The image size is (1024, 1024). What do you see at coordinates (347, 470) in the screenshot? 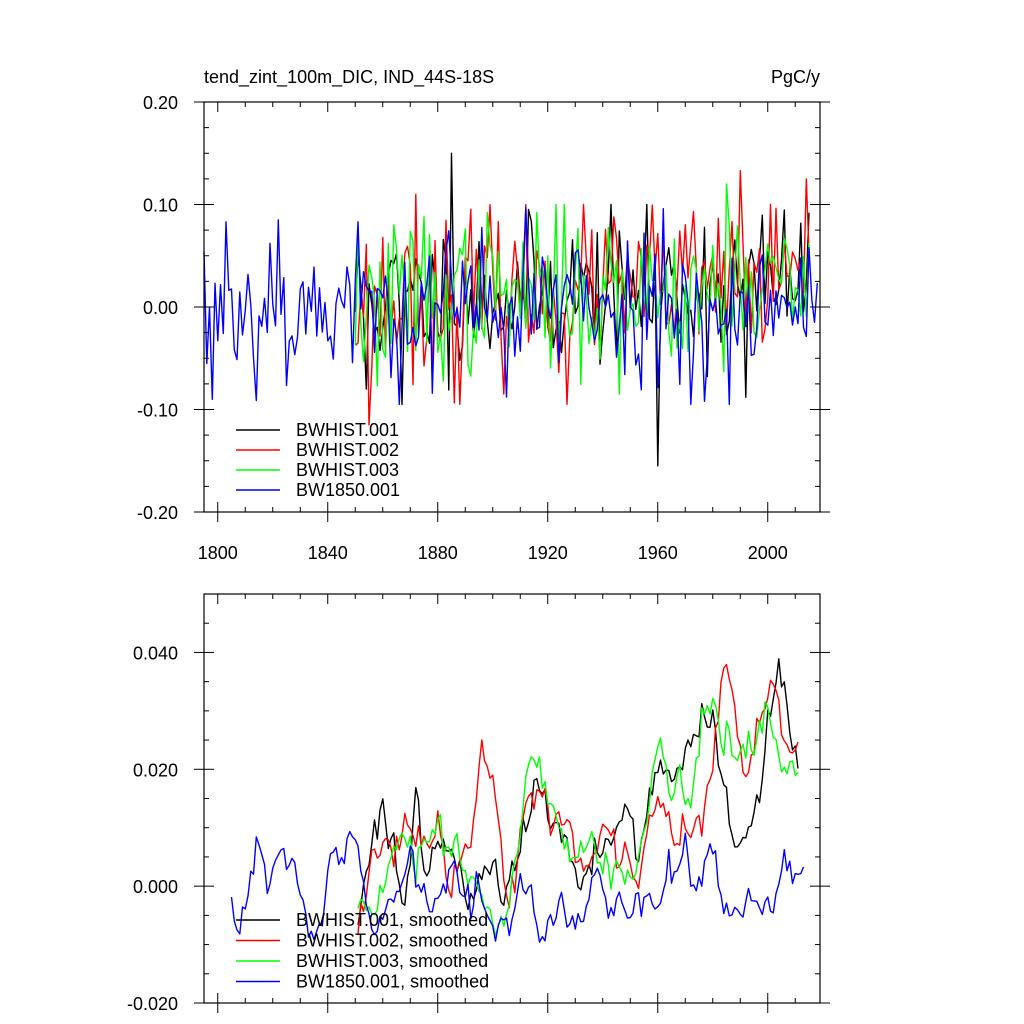
I see `top-legend-label: BWHIST.003` at bounding box center [347, 470].